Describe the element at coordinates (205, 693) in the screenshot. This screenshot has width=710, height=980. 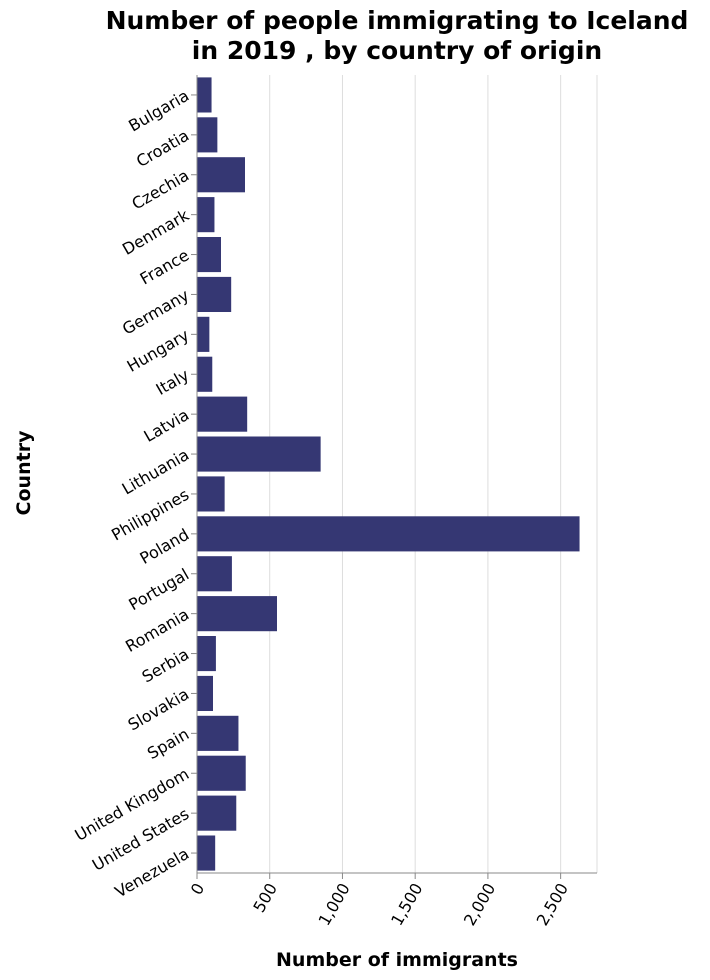
I see `bar-slovakia` at that location.